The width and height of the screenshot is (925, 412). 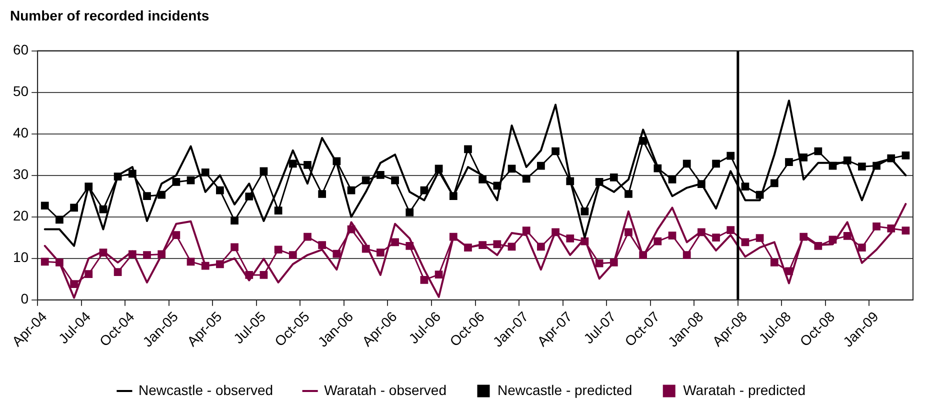 I want to click on chart-title: Number of recorded incidents, so click(x=110, y=15).